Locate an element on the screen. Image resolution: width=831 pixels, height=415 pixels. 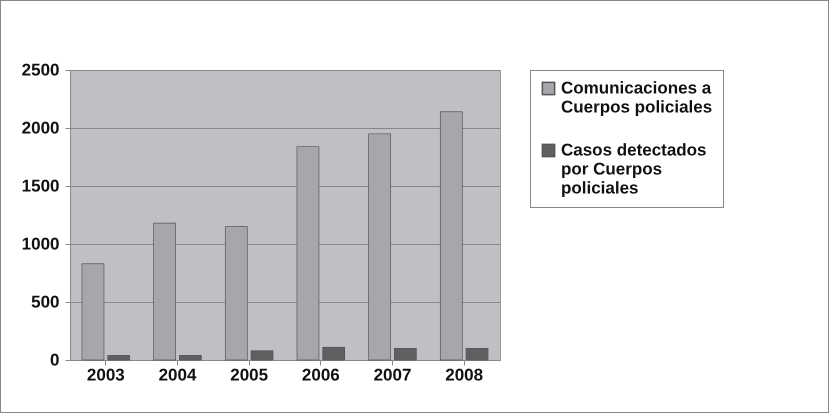
x-tick-label: 2005 is located at coordinates (249, 375).